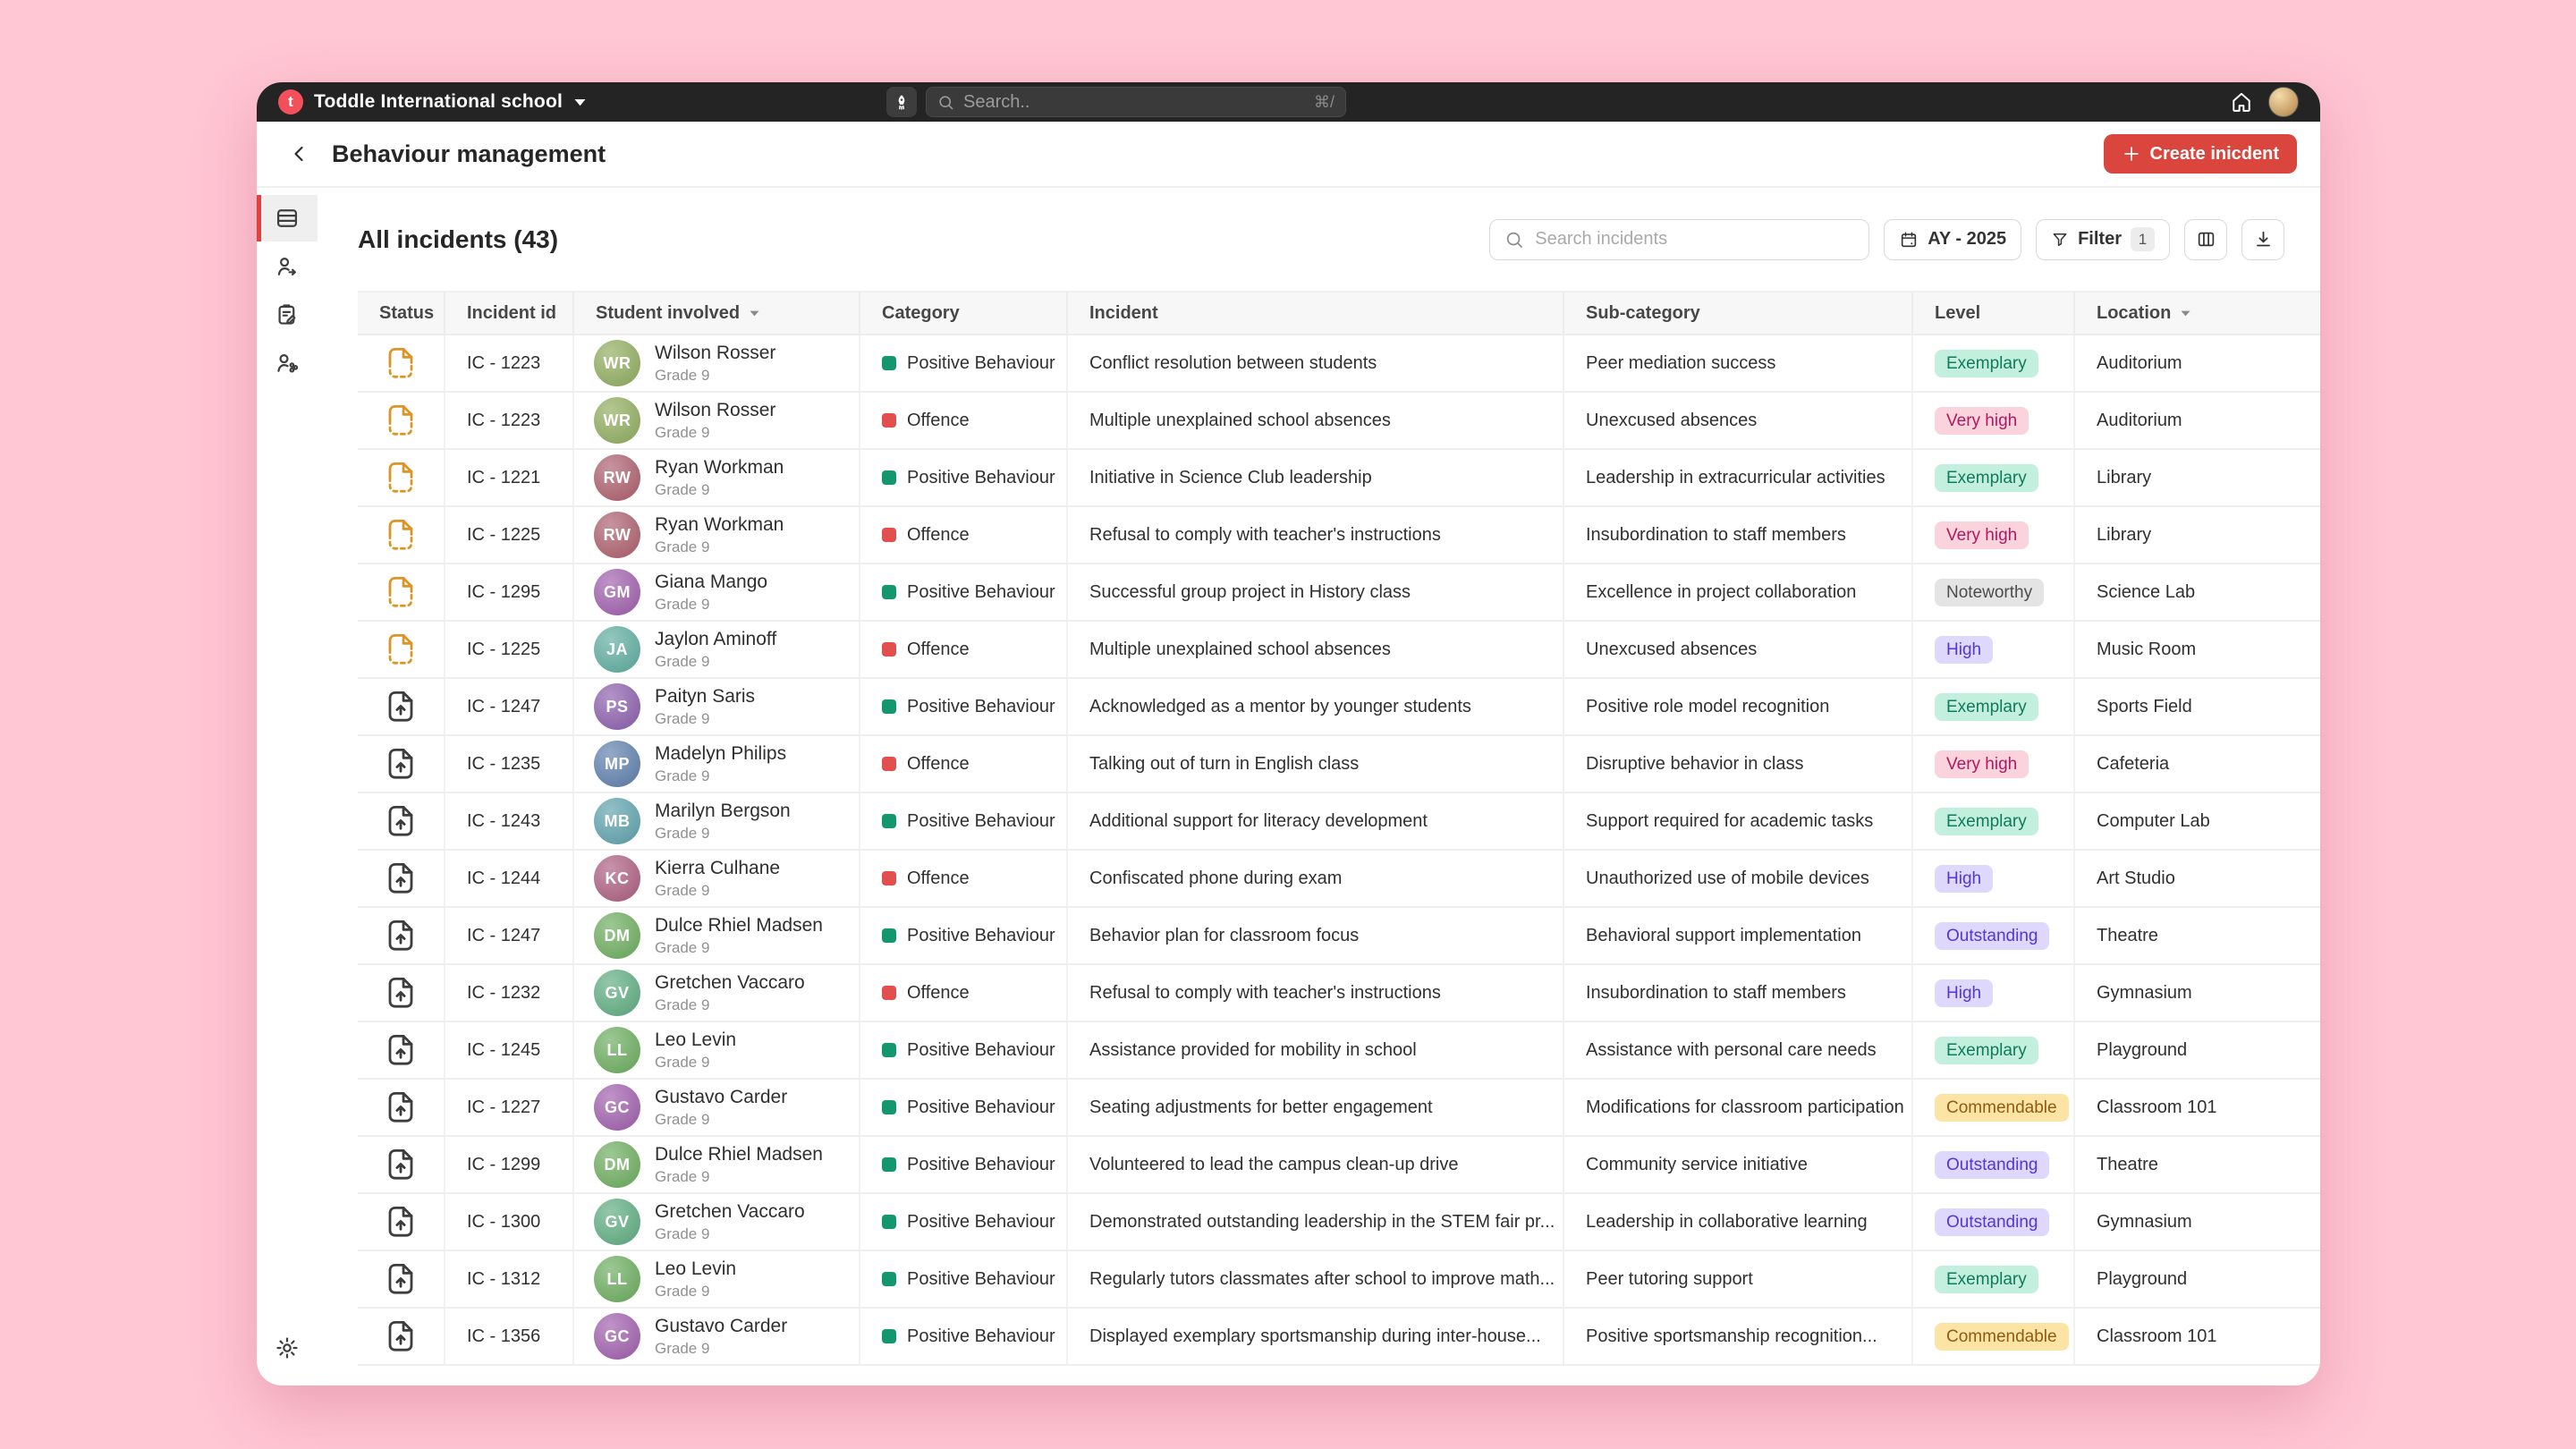  What do you see at coordinates (1994, 313) in the screenshot?
I see `column-header-level: Level` at bounding box center [1994, 313].